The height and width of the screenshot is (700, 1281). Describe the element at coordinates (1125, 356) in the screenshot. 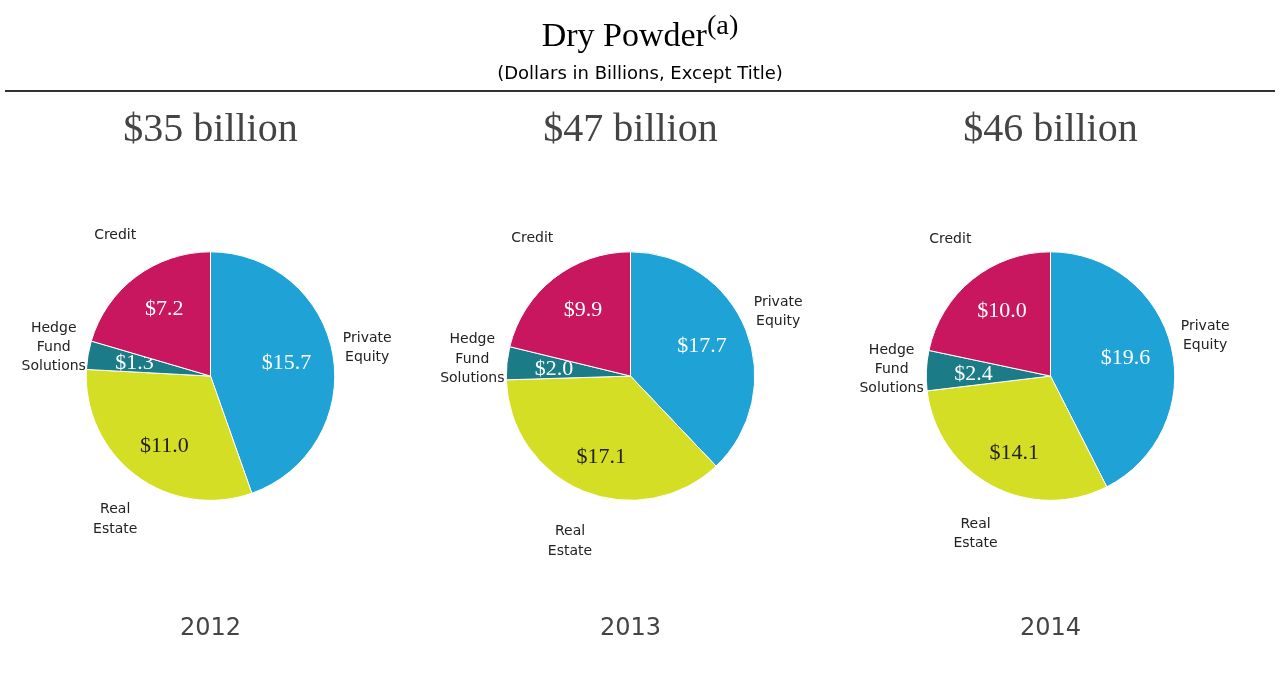

I see `data-label: $19.6` at that location.